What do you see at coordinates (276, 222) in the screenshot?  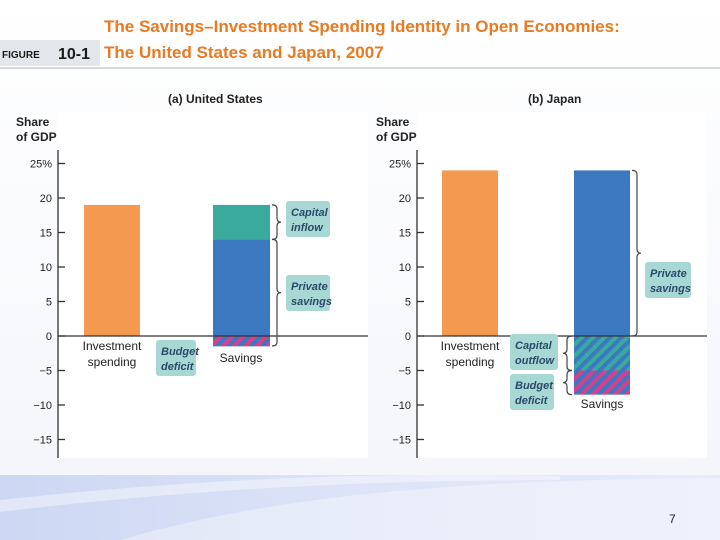 I see `bracket-capital-inflow` at bounding box center [276, 222].